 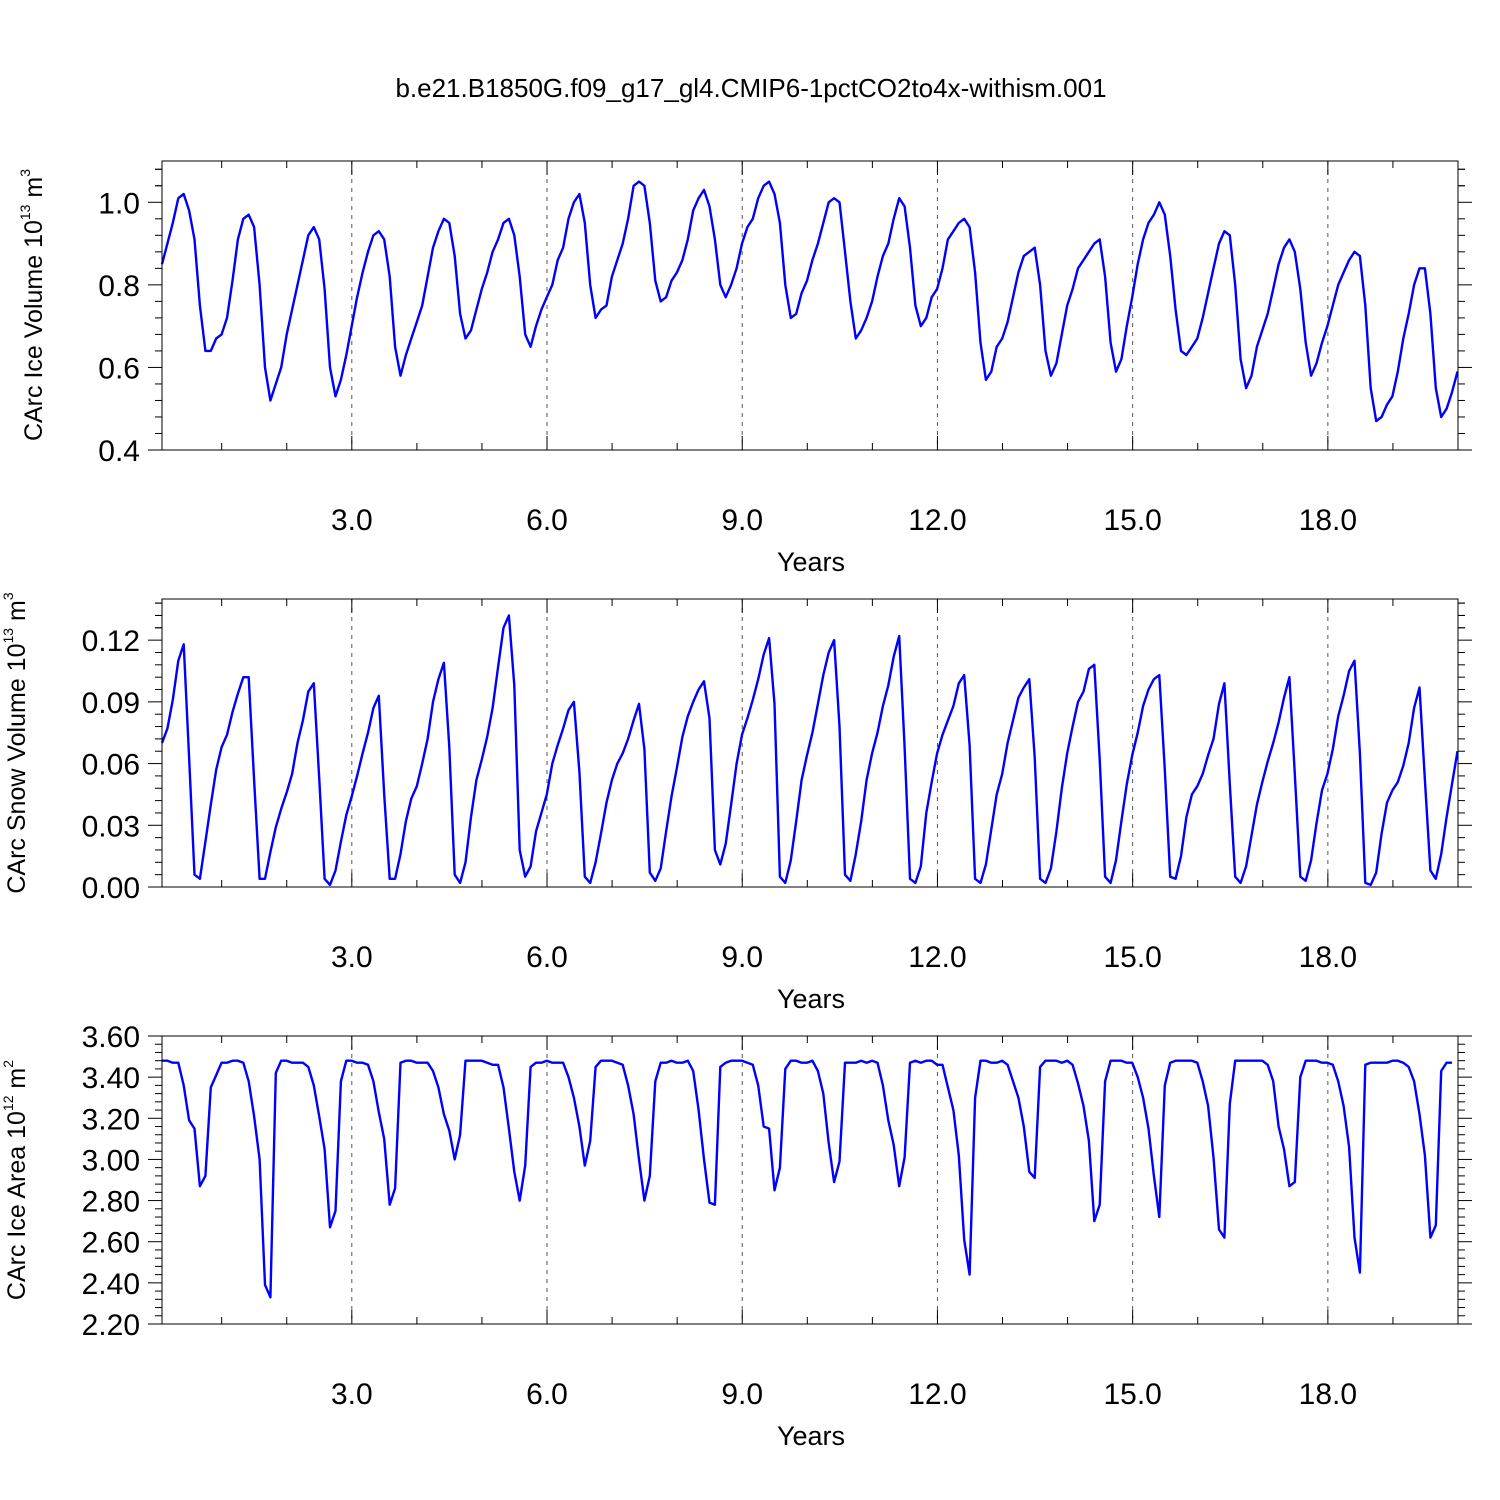 What do you see at coordinates (119, 451) in the screenshot?
I see `y-tick-label: 0.4` at bounding box center [119, 451].